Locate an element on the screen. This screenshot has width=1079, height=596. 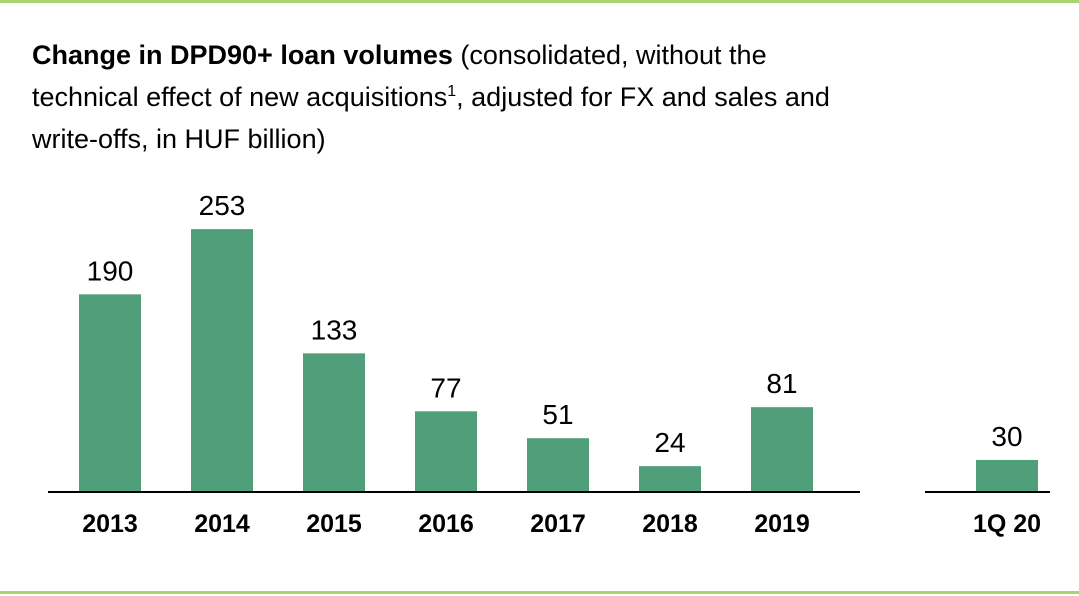
value-label: 190 is located at coordinates (110, 270).